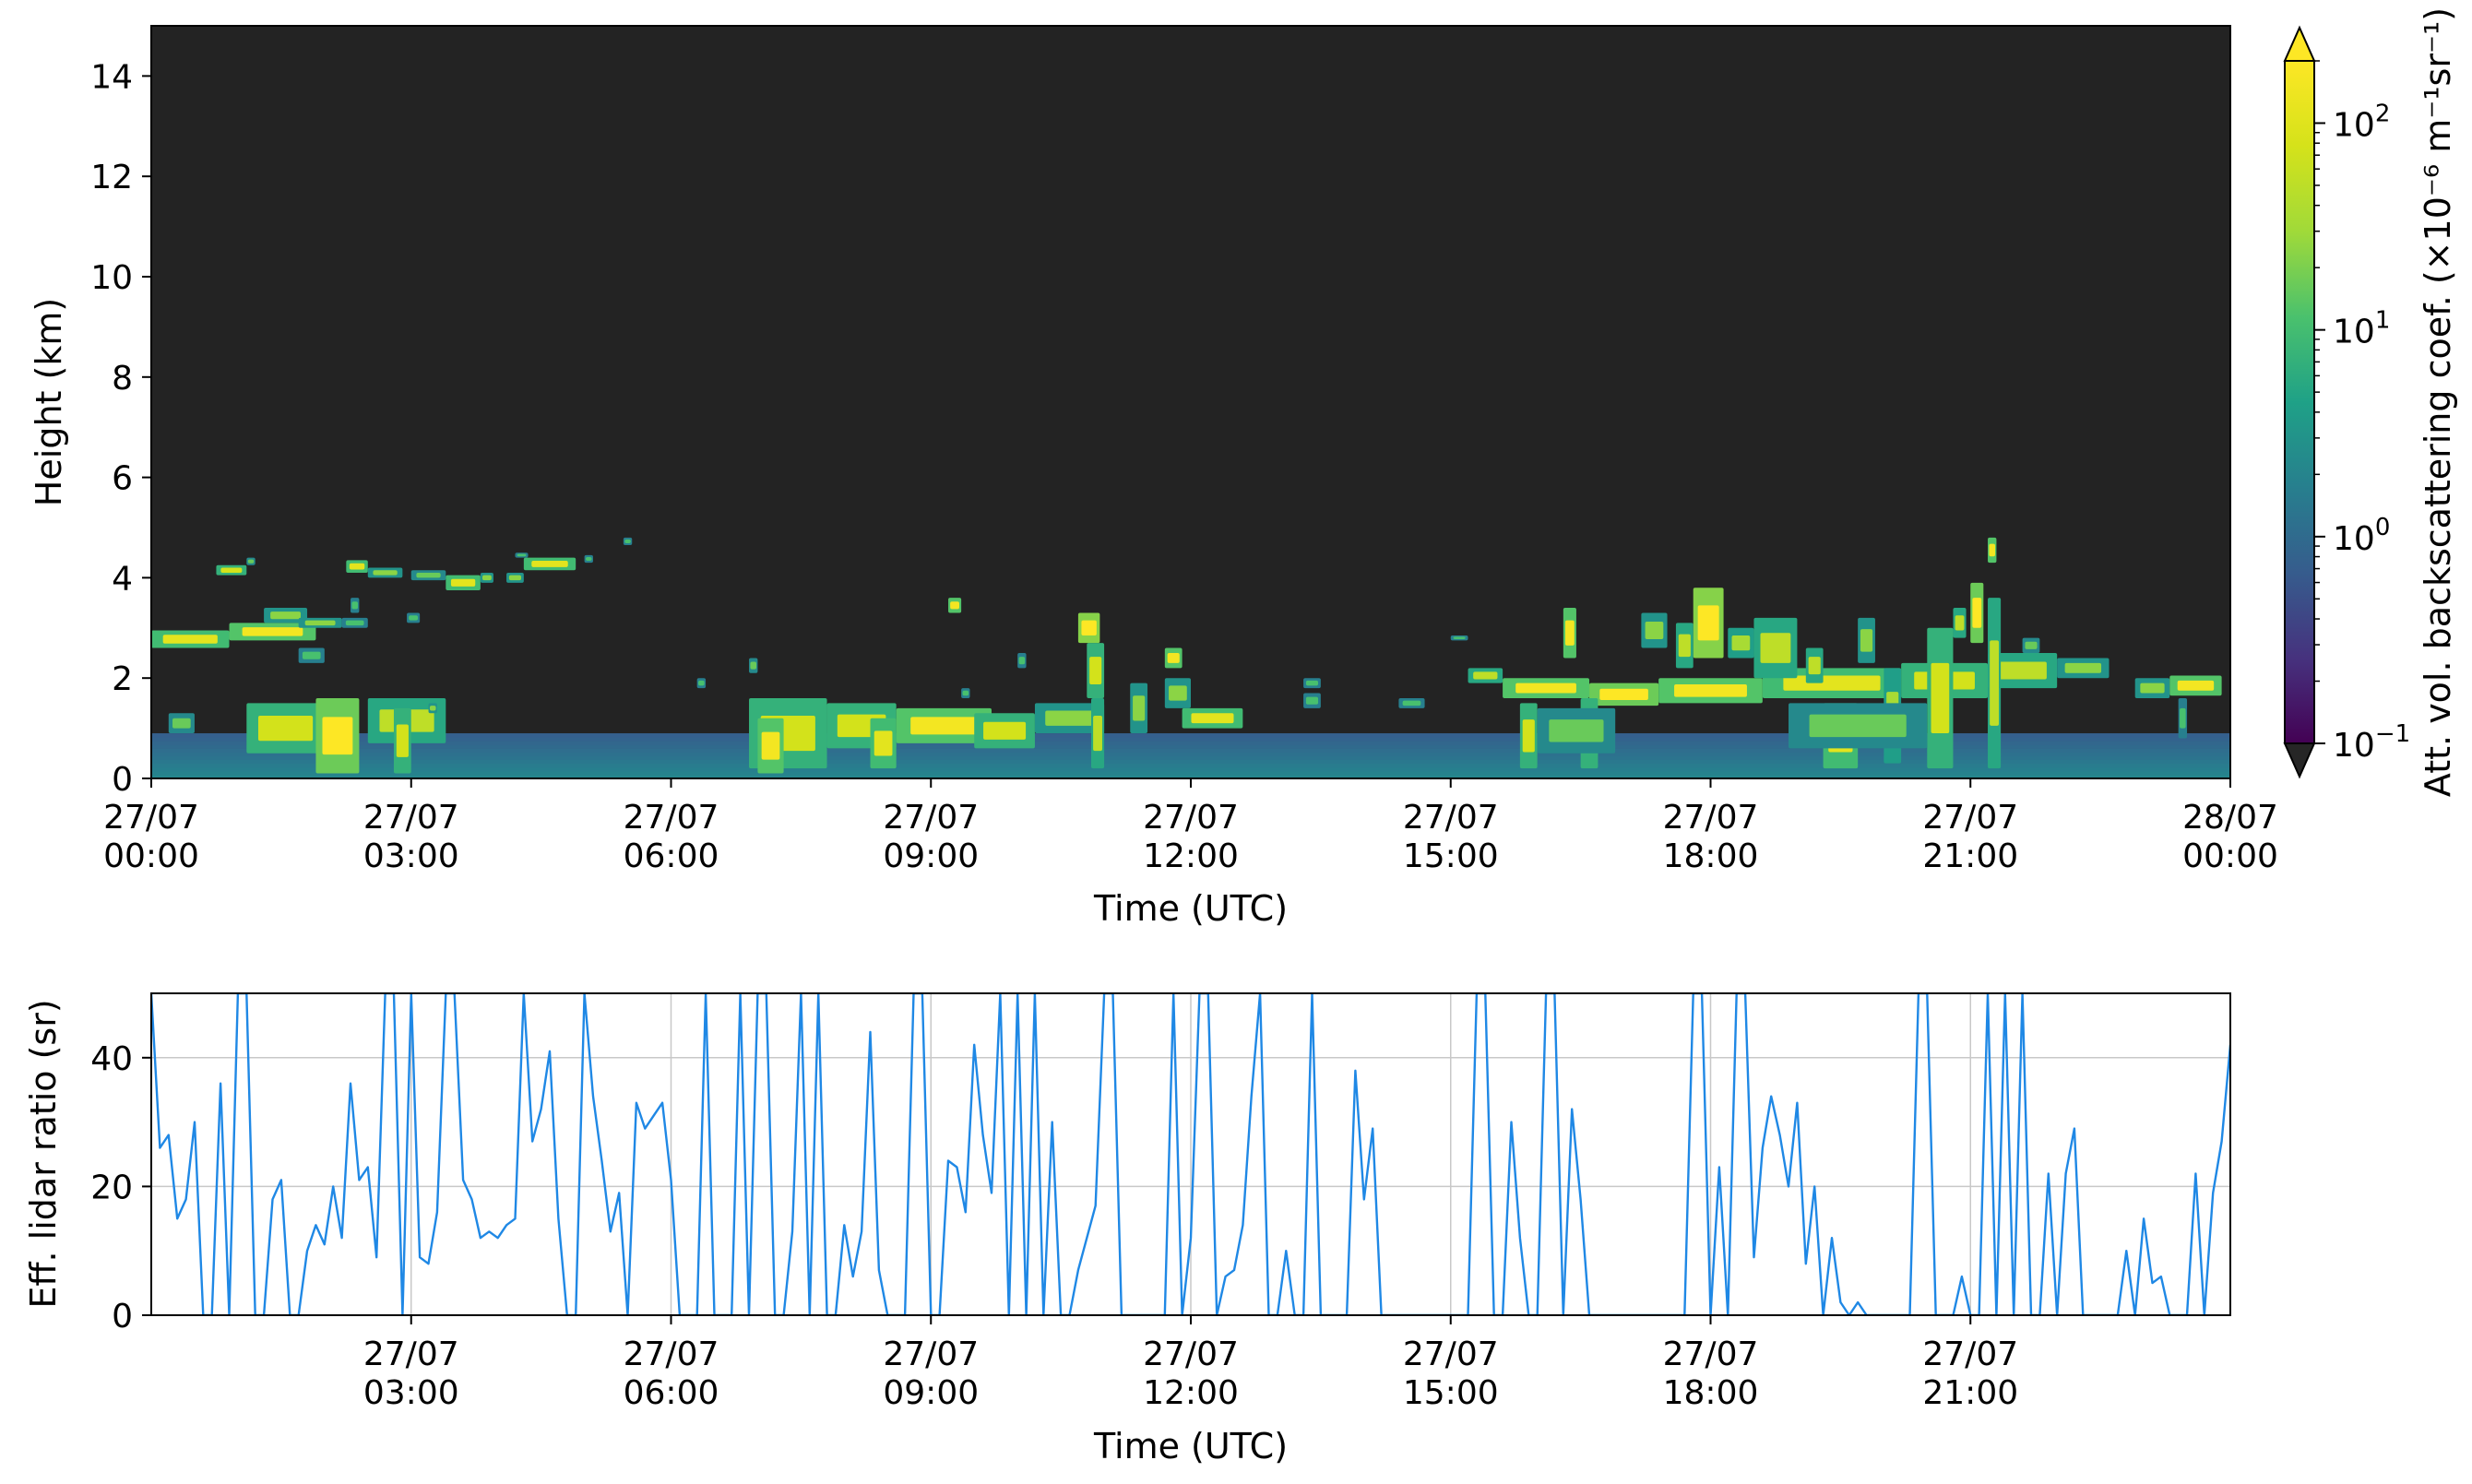  What do you see at coordinates (2300, 43) in the screenshot?
I see `colorbar-over-arrow` at bounding box center [2300, 43].